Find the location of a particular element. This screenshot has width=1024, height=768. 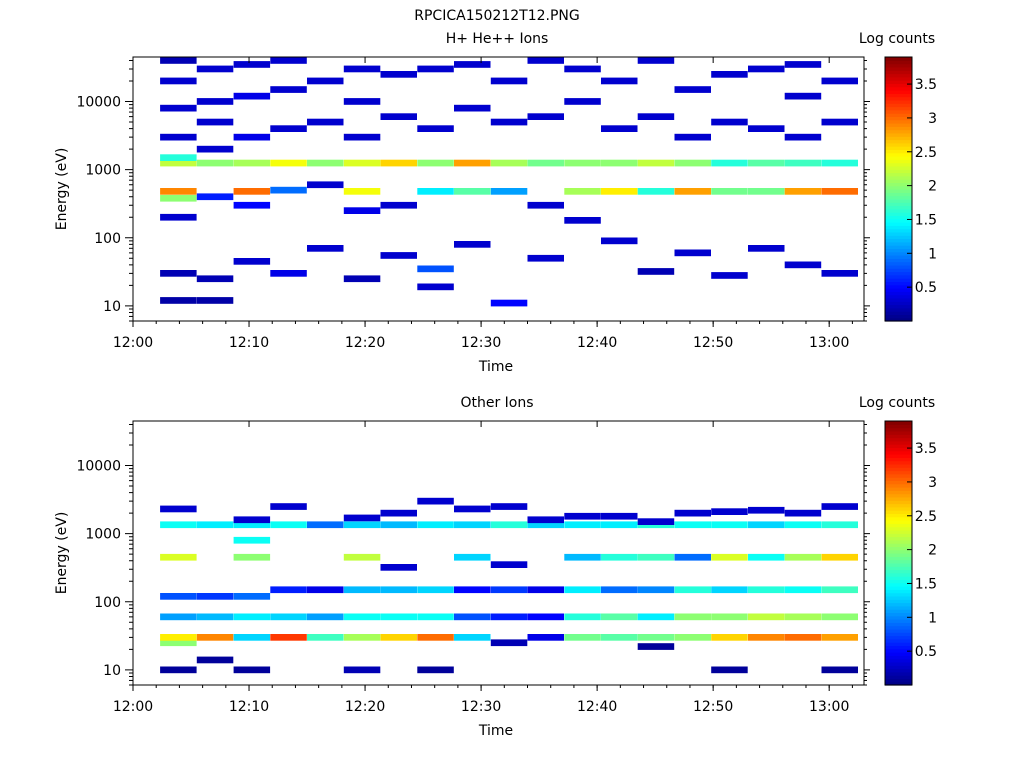

y-tick-label: 10 is located at coordinates (112, 307).